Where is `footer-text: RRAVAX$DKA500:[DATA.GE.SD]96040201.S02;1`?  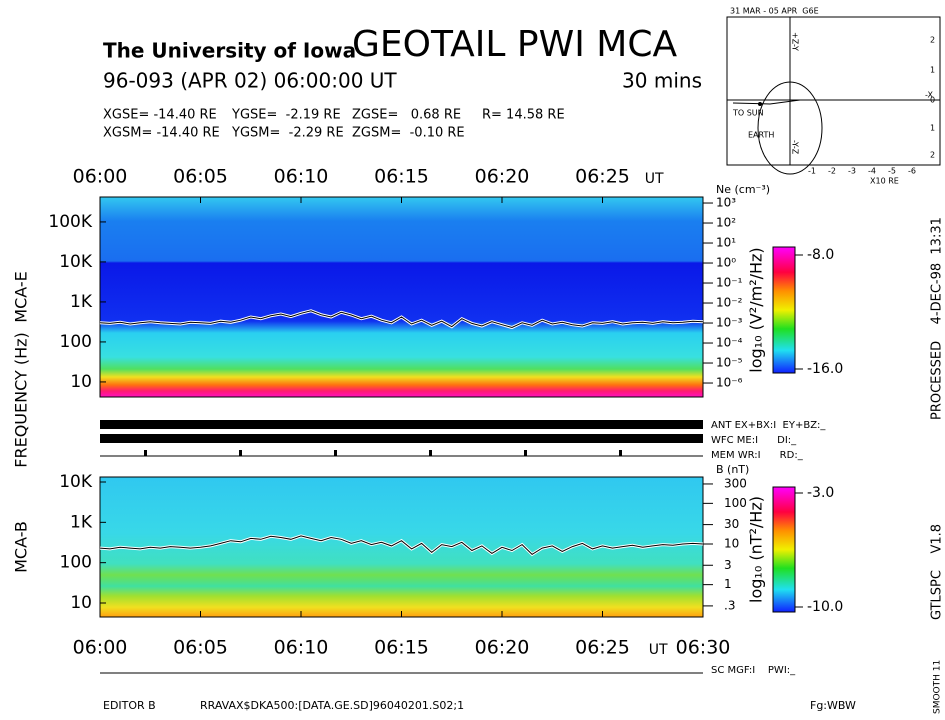 footer-text: RRAVAX$DKA500:[DATA.GE.SD]96040201.S02;1 is located at coordinates (332, 705).